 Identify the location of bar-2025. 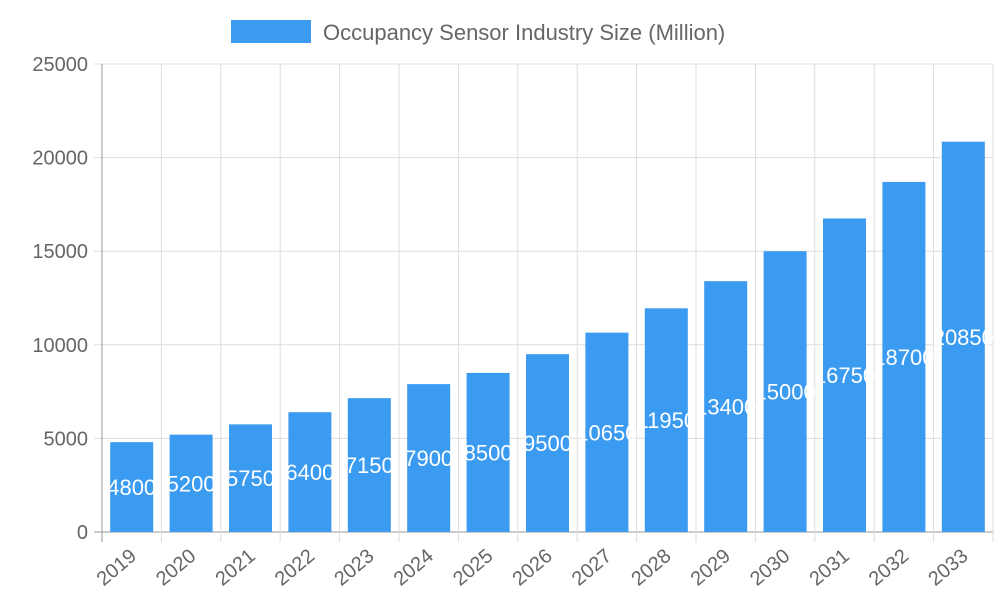
(488, 452).